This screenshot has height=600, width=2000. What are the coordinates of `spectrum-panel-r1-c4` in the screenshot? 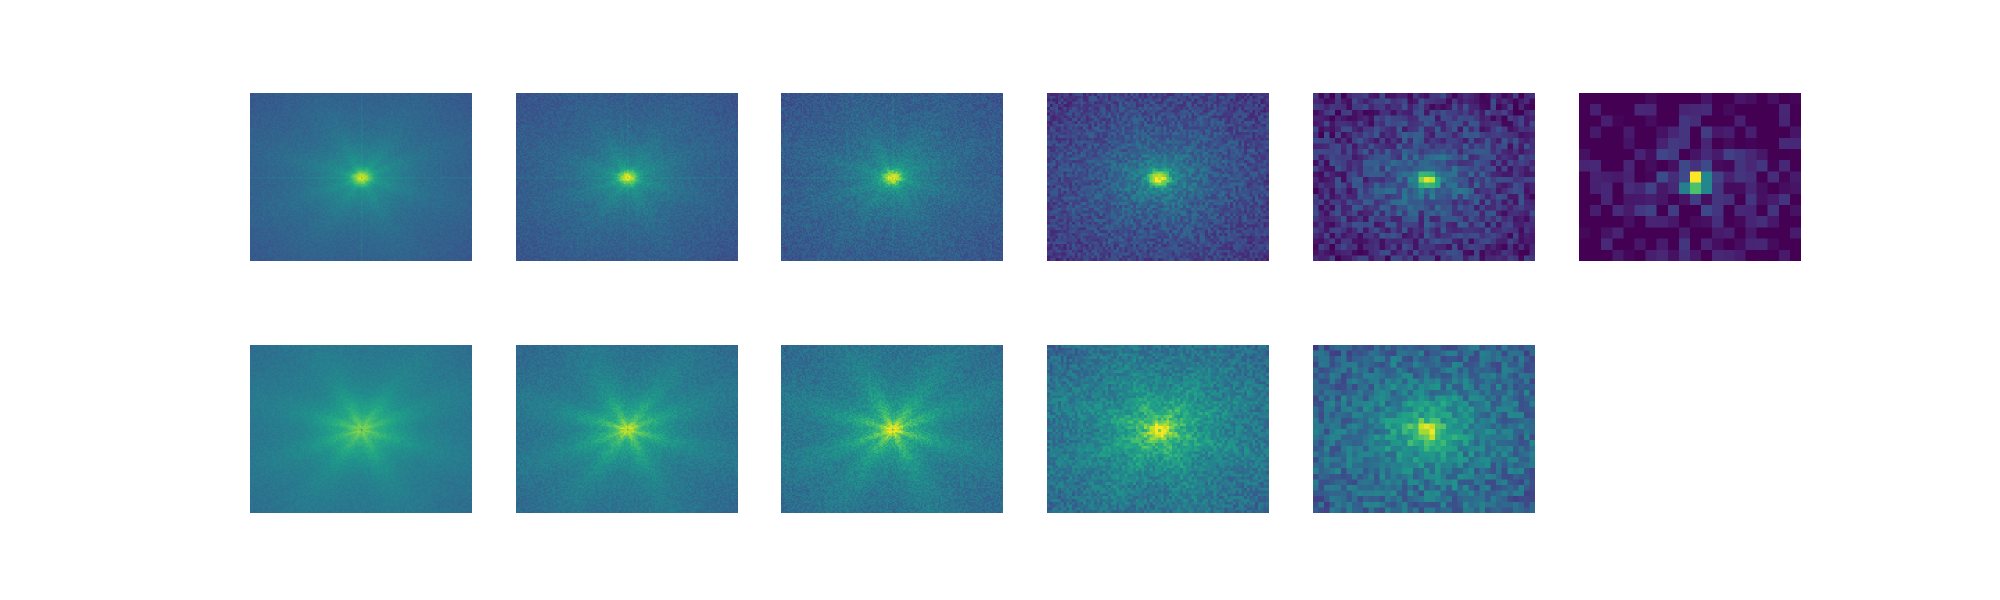 It's located at (1158, 177).